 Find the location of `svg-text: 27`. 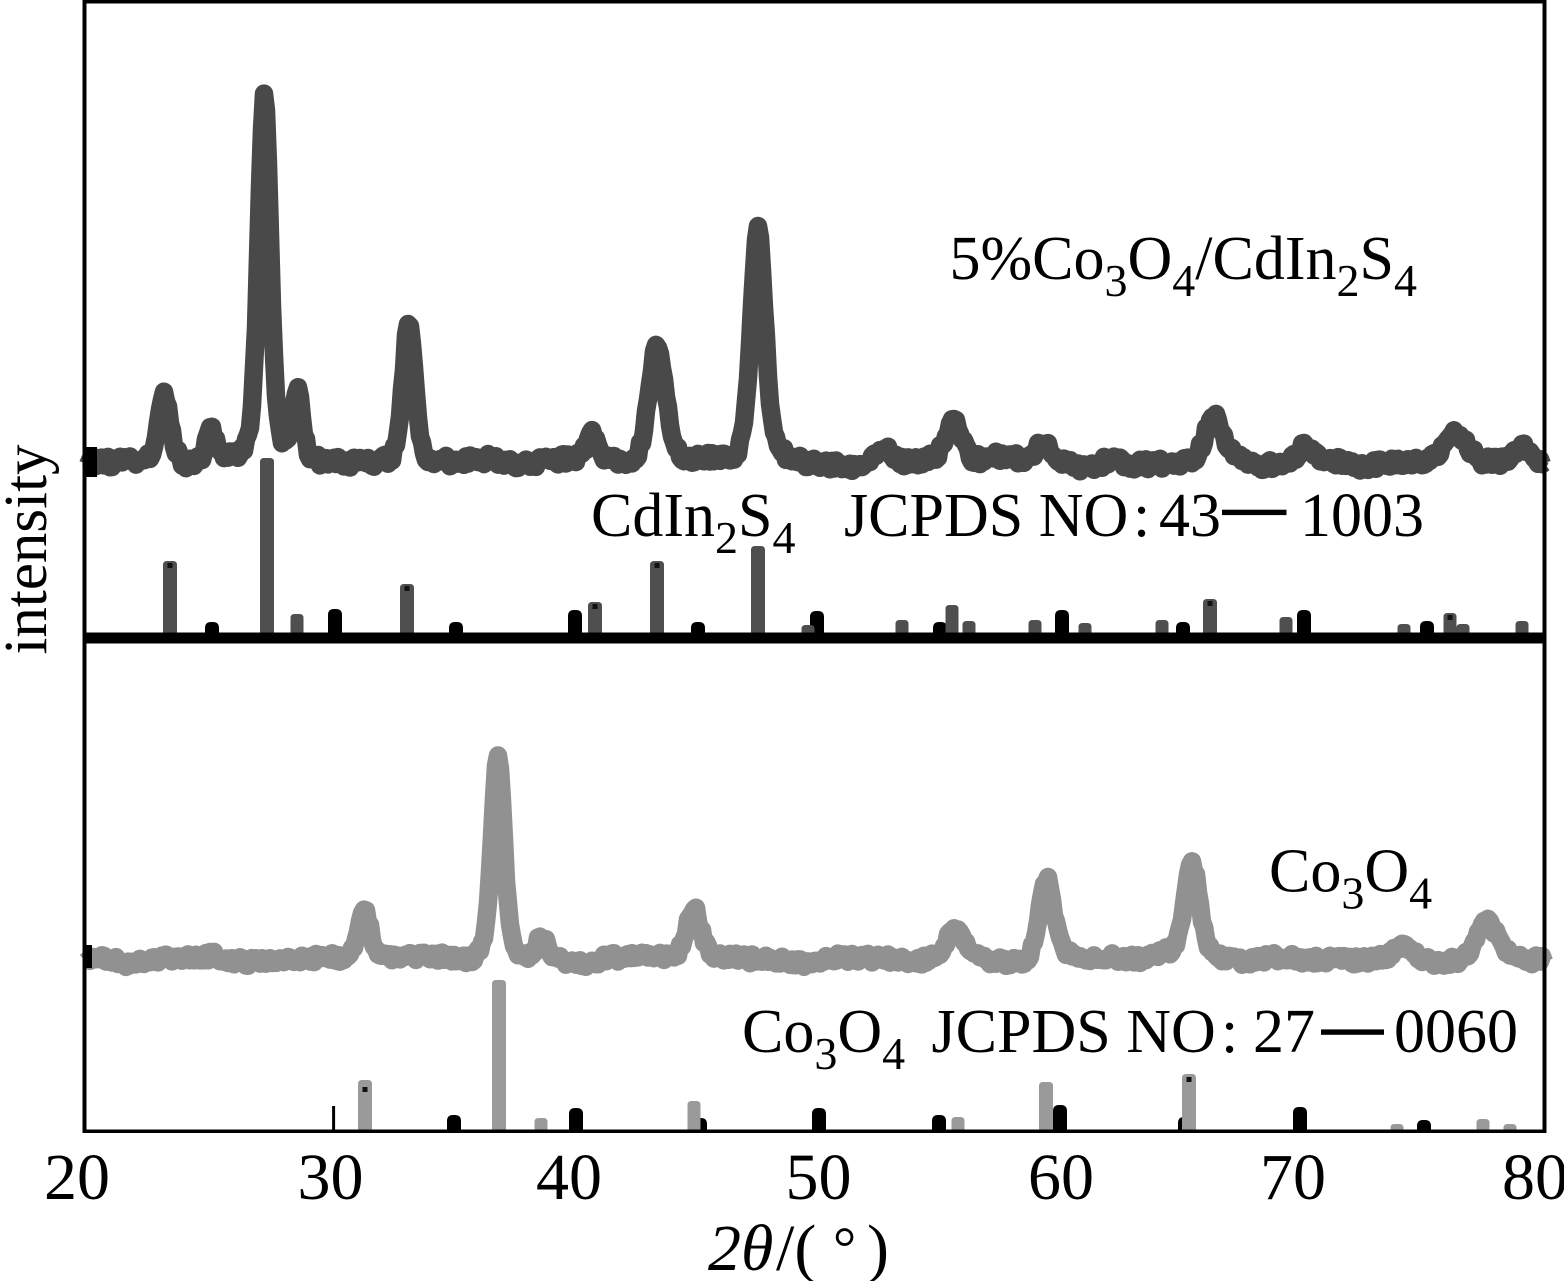

svg-text: 27 is located at coordinates (1284, 1032).